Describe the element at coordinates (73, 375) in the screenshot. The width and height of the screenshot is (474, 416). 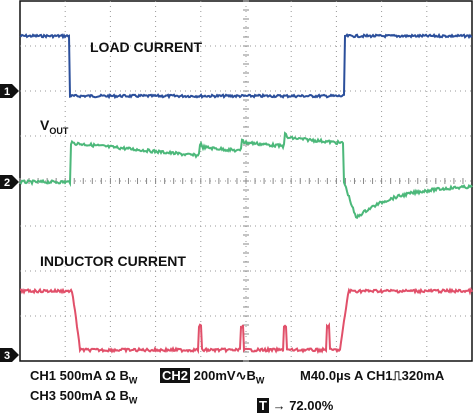
I see `text: CH1 500mA Ω` at that location.